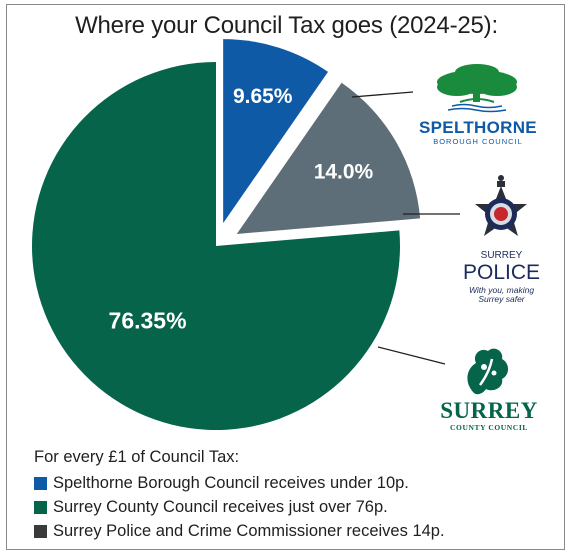  I want to click on surrey-county-council-logo: SURREY COUNTY COUNCIL, so click(493, 388).